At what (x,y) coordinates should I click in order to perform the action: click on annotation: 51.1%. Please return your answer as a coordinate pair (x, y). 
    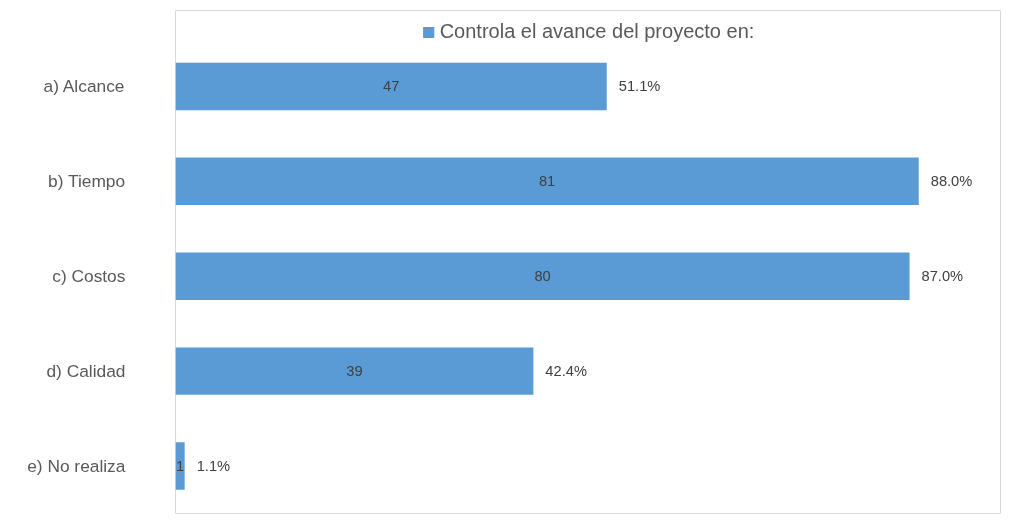
    Looking at the image, I should click on (639, 86).